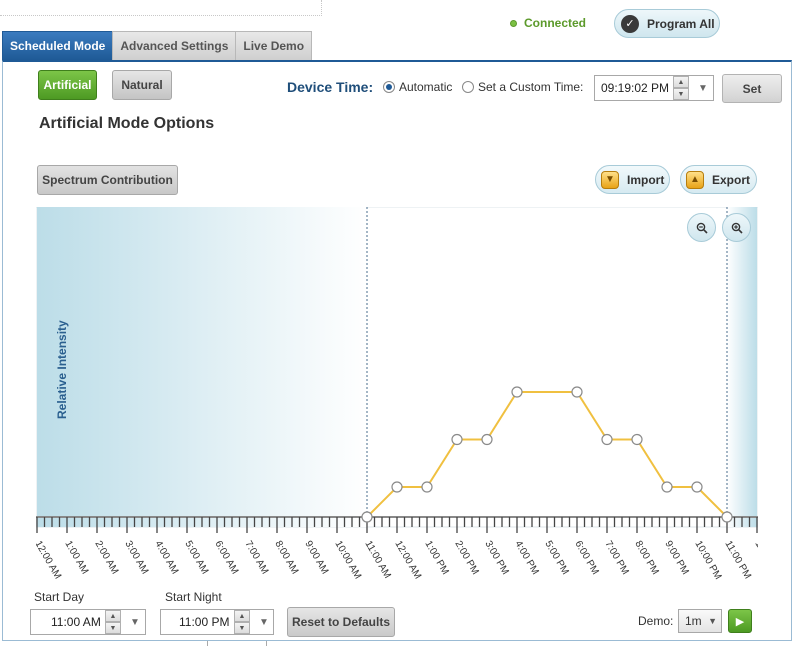 This screenshot has height=646, width=793. What do you see at coordinates (59, 597) in the screenshot?
I see `start-day-label: Start Day` at bounding box center [59, 597].